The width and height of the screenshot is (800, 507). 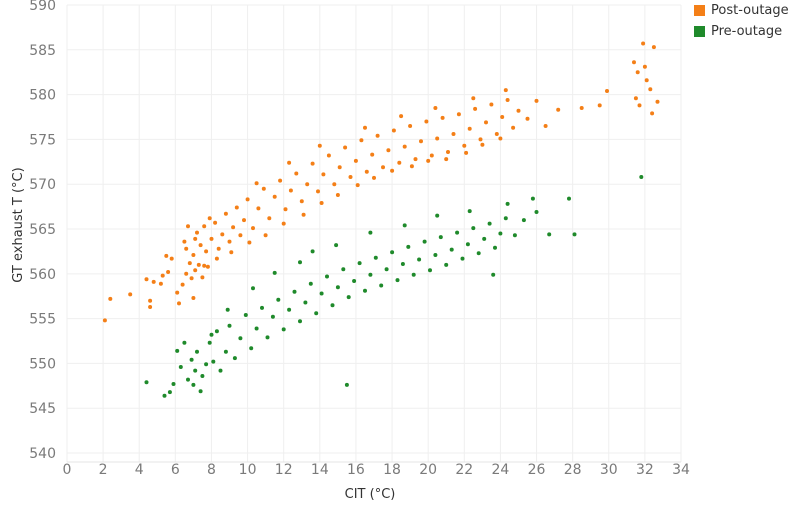 I want to click on x-tick-label: 14, so click(x=320, y=470).